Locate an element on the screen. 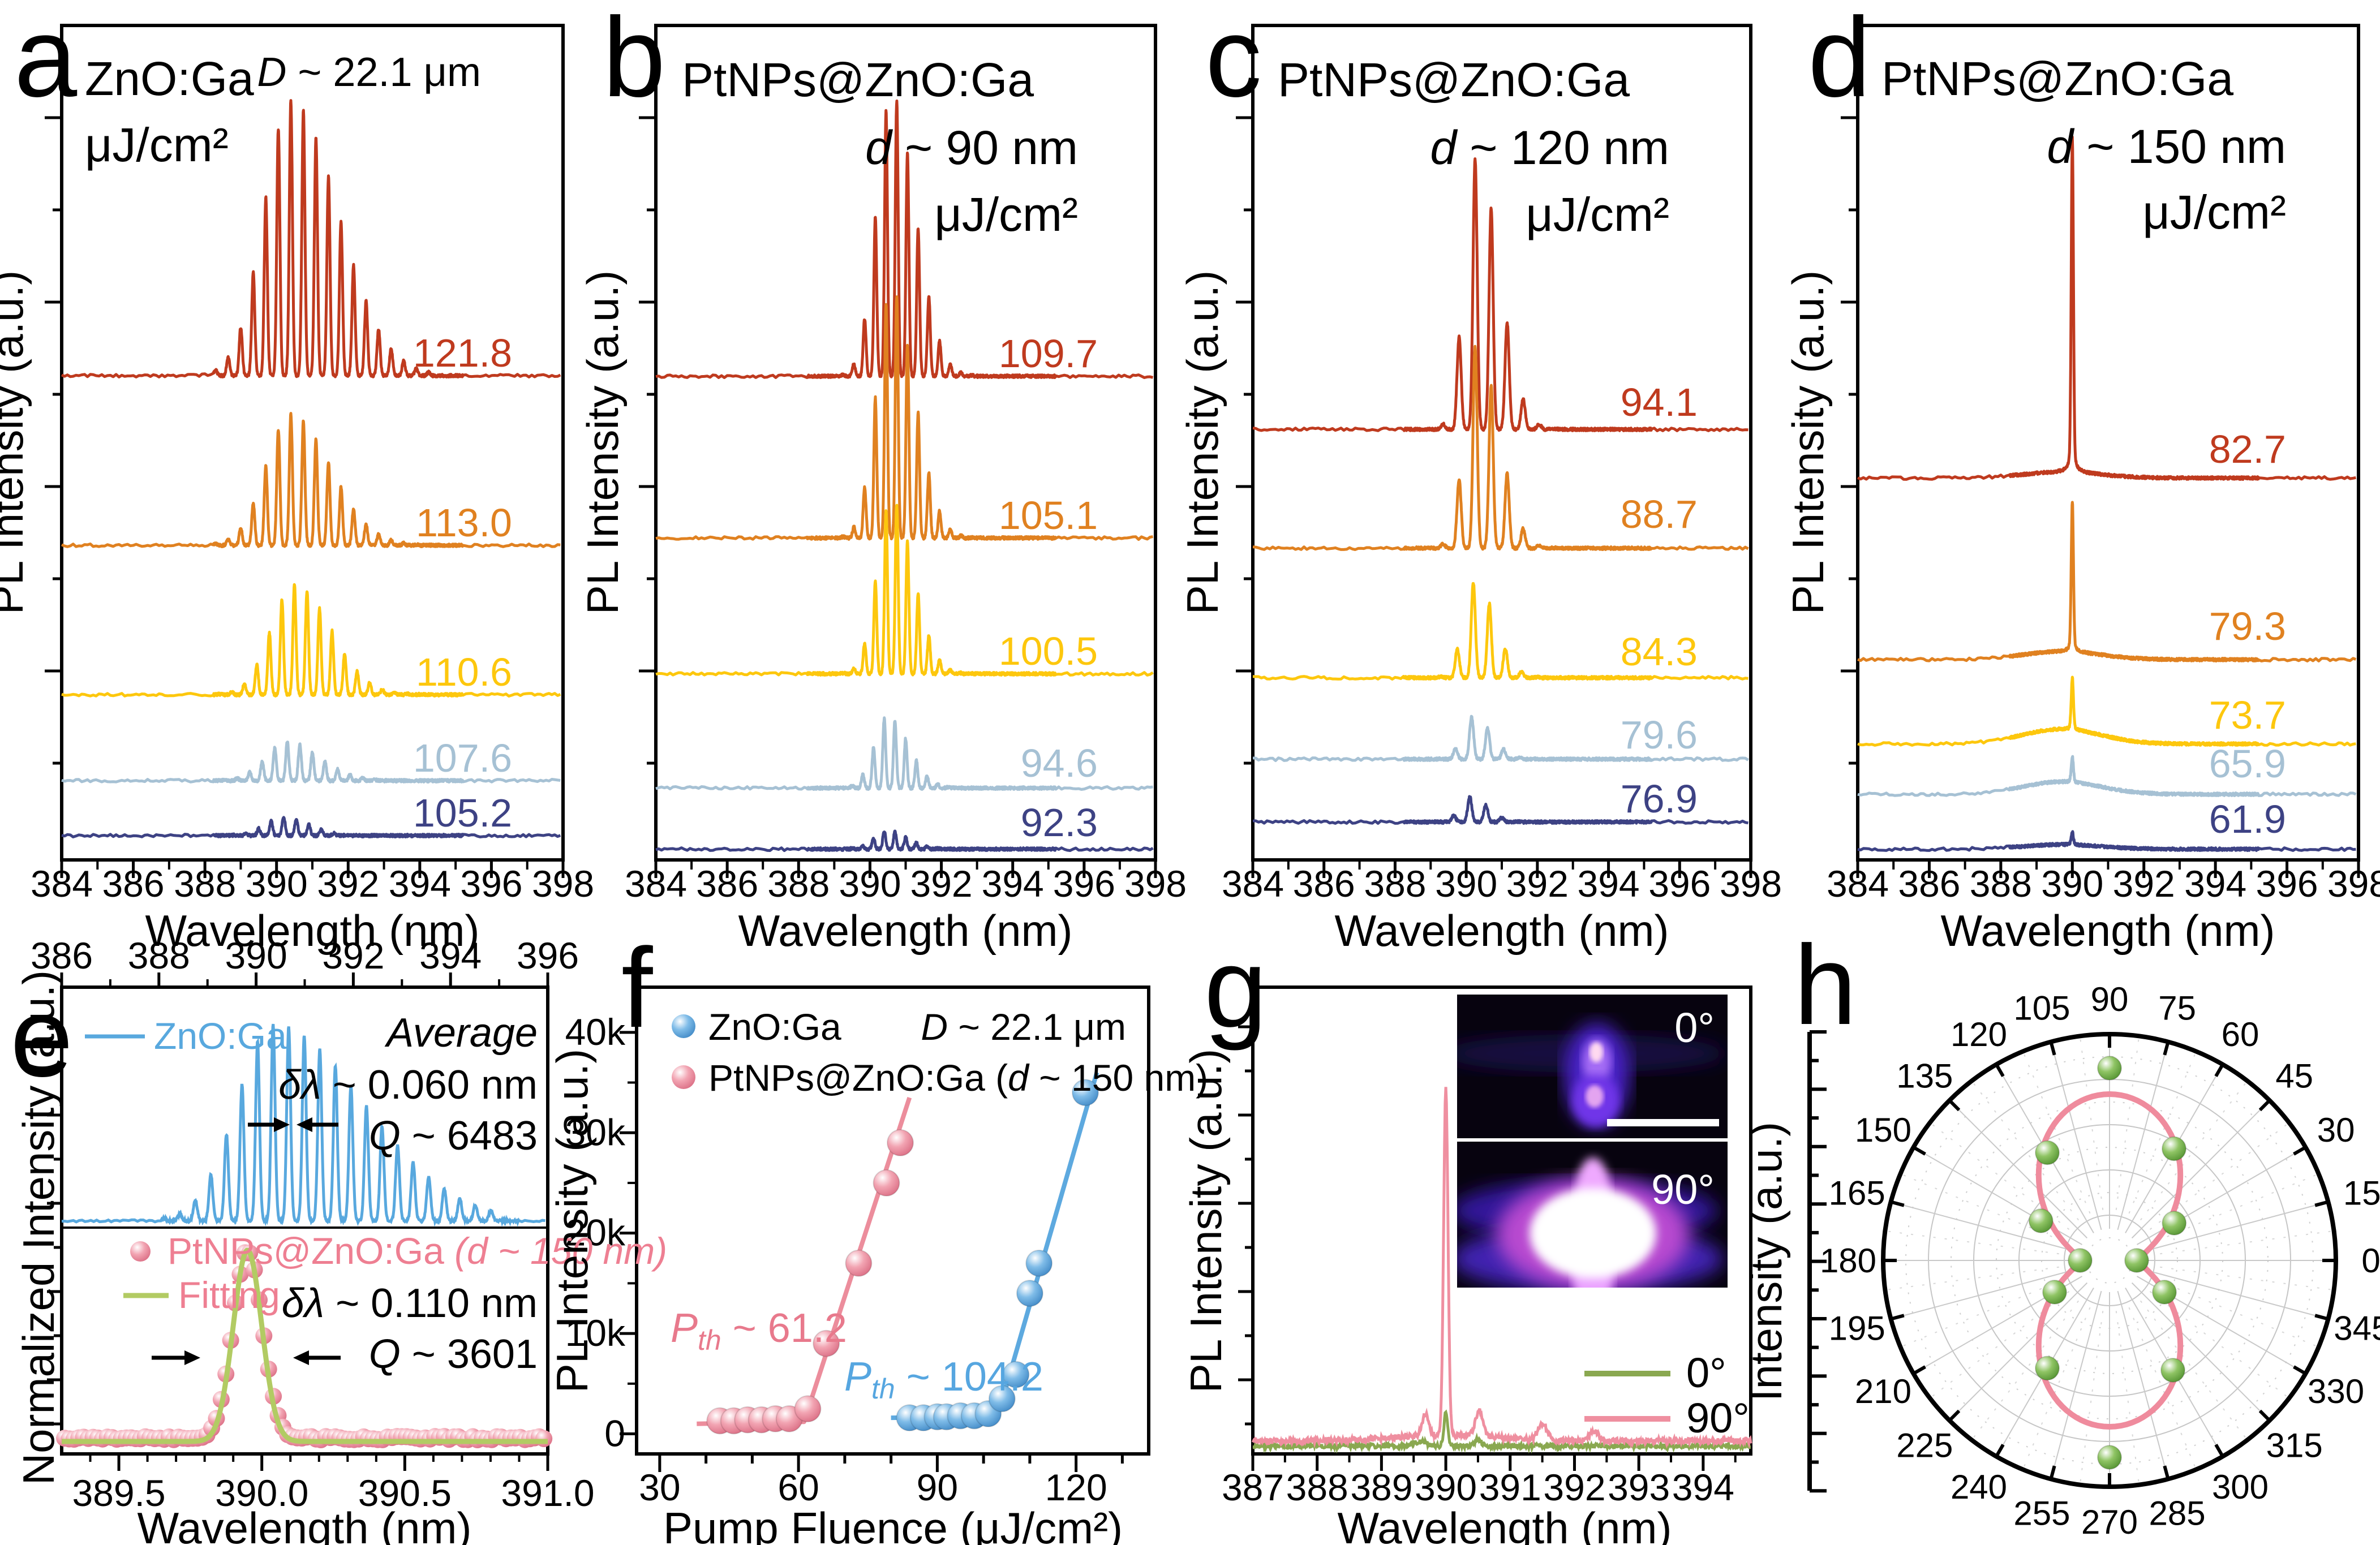 The height and width of the screenshot is (1545, 2380). spectrum-e-znoga is located at coordinates (303, 1125).